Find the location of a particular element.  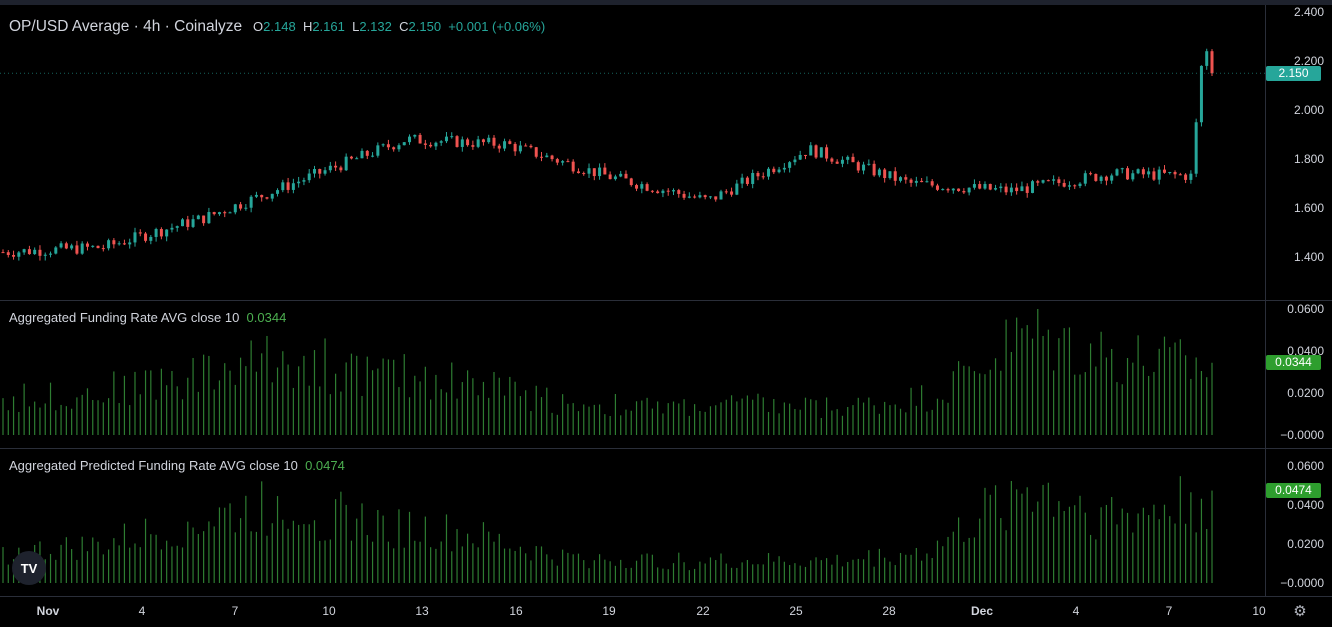

time-tick: 13 is located at coordinates (422, 611).